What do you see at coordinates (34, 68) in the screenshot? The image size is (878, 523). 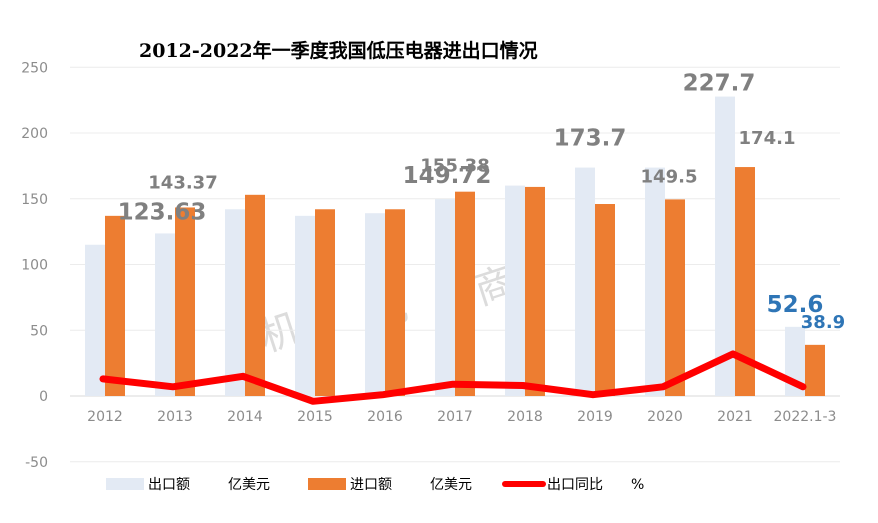 I see `y-tick-label: 250` at bounding box center [34, 68].